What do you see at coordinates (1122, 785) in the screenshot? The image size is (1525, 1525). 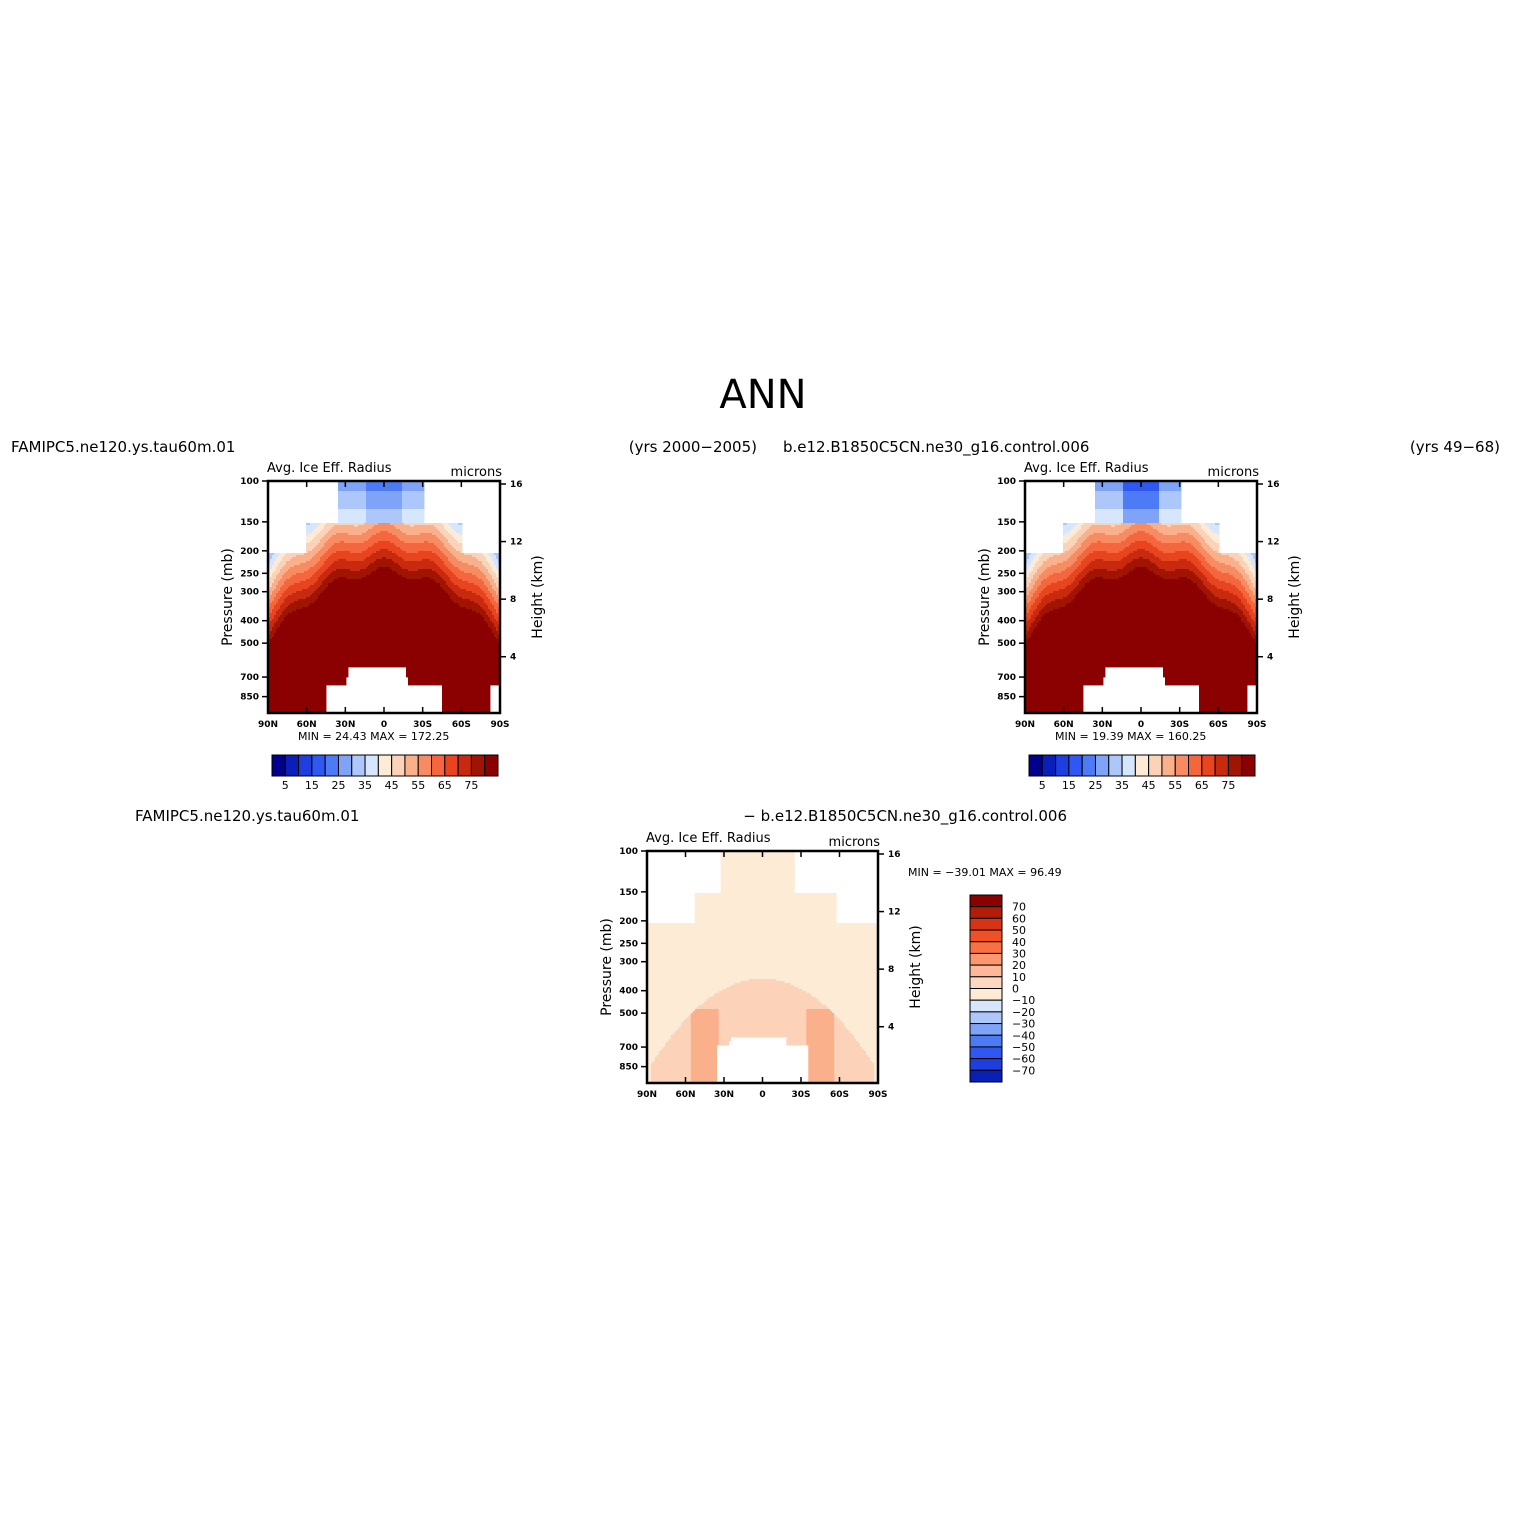 I see `colorbar-label: 35` at bounding box center [1122, 785].